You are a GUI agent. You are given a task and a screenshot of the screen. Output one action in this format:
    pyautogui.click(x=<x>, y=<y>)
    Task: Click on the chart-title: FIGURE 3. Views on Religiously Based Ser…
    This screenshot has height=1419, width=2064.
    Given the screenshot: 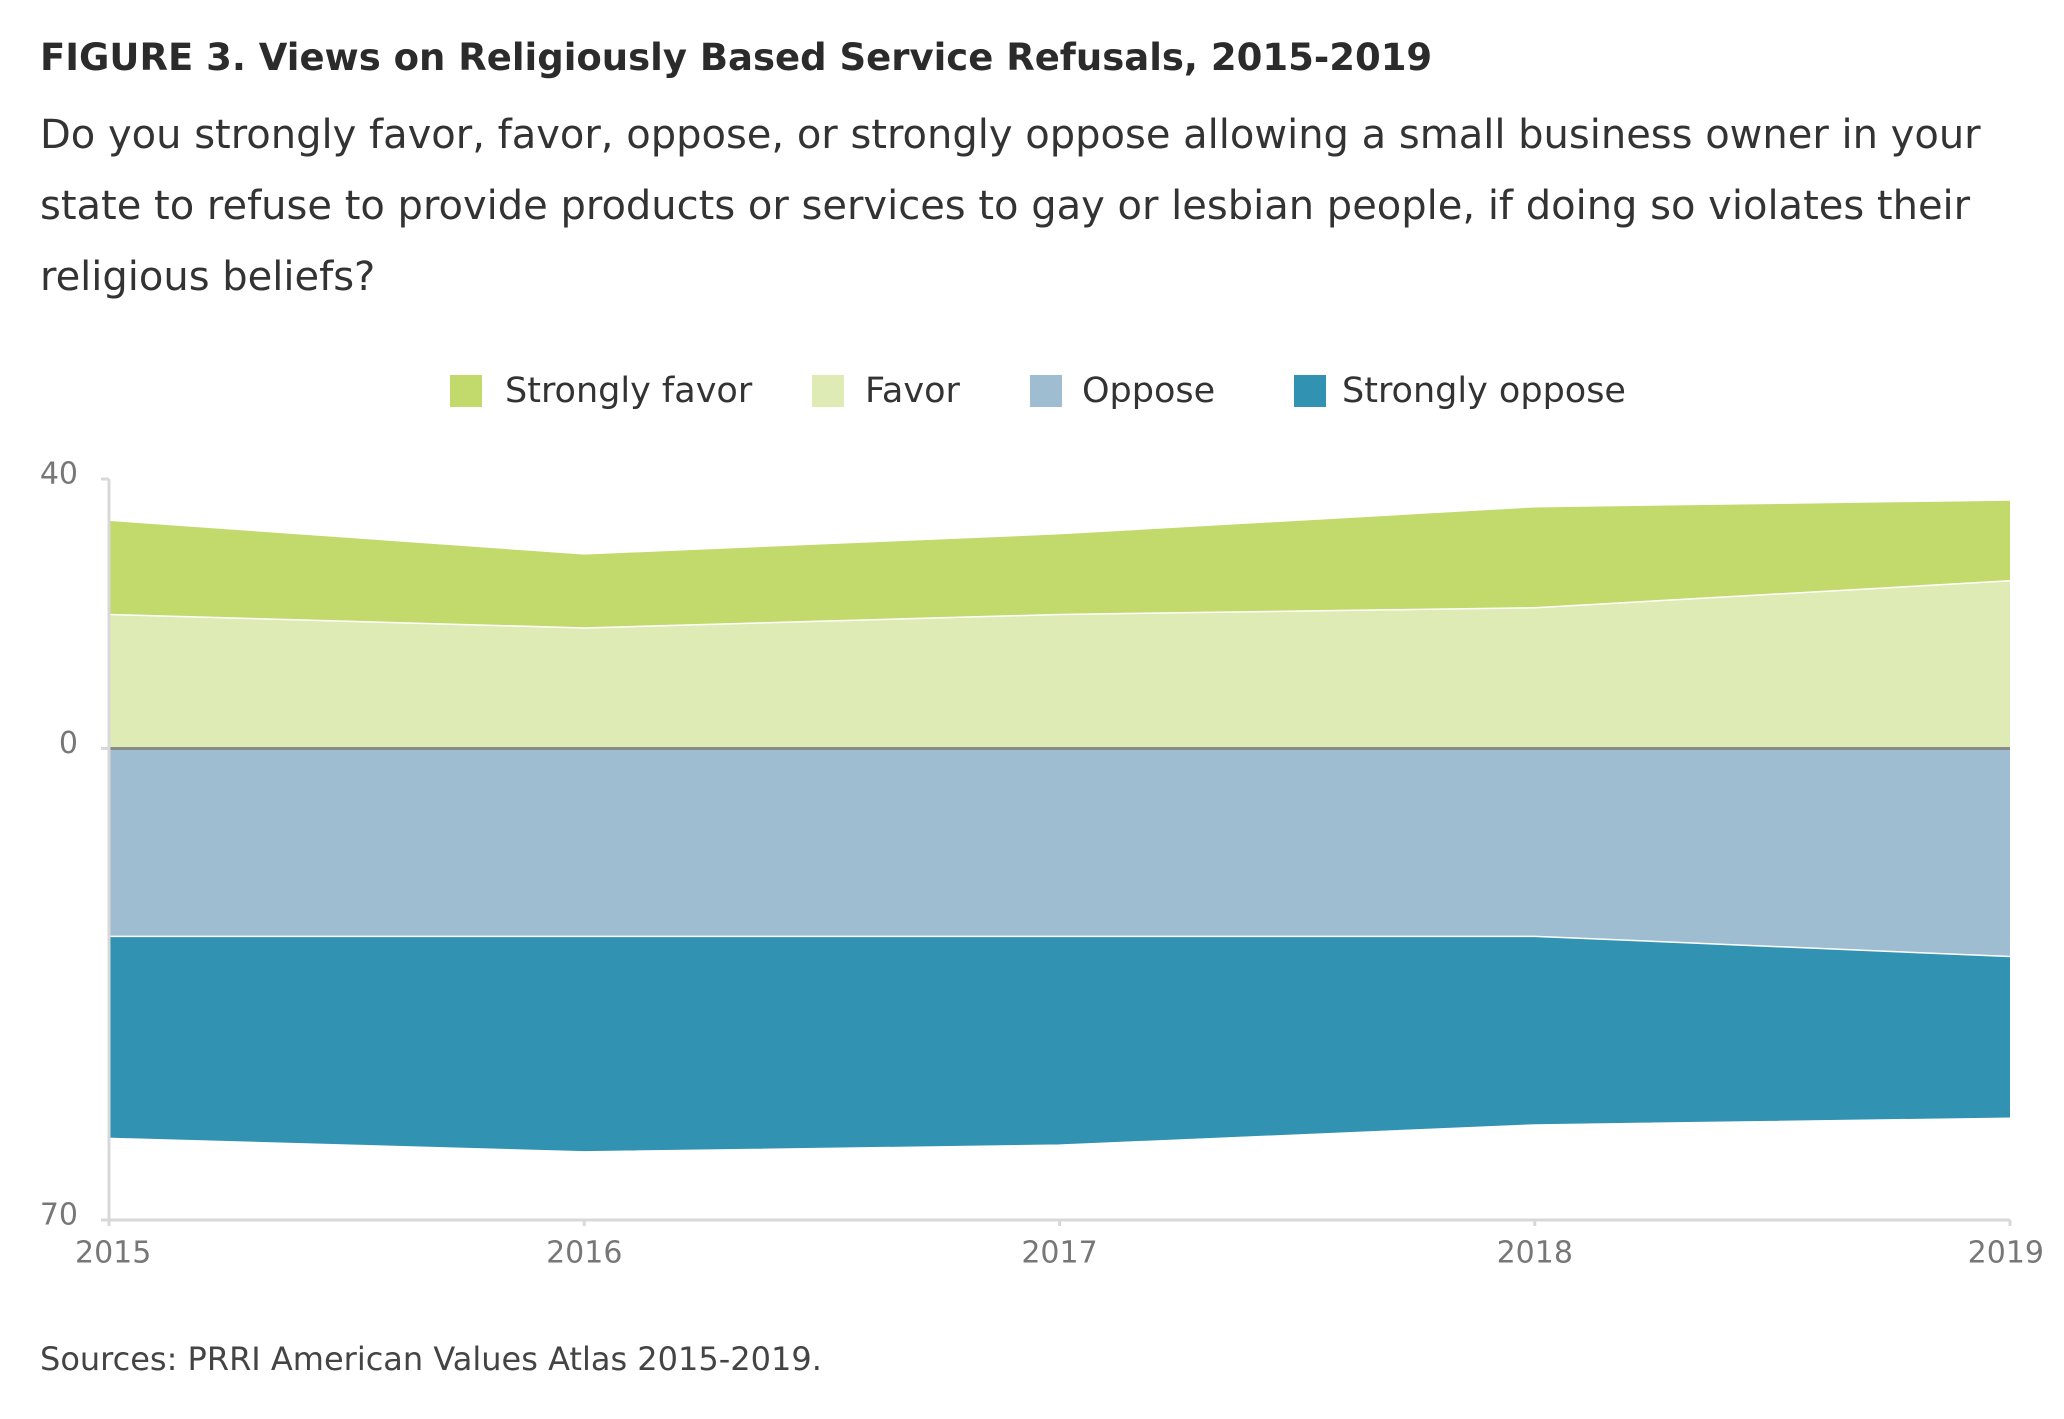 What is the action you would take?
    pyautogui.click(x=736, y=57)
    